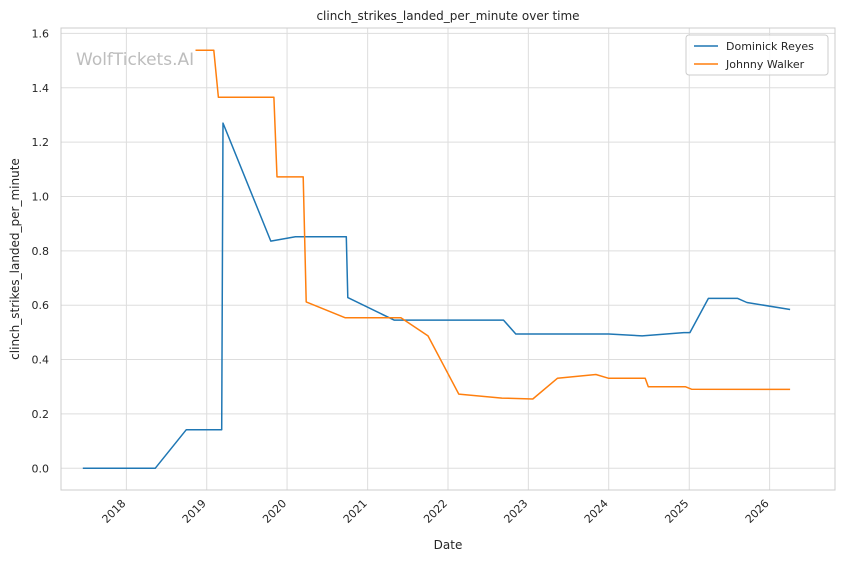 The image size is (844, 561). I want to click on y-tick-label: 0.4, so click(41, 360).